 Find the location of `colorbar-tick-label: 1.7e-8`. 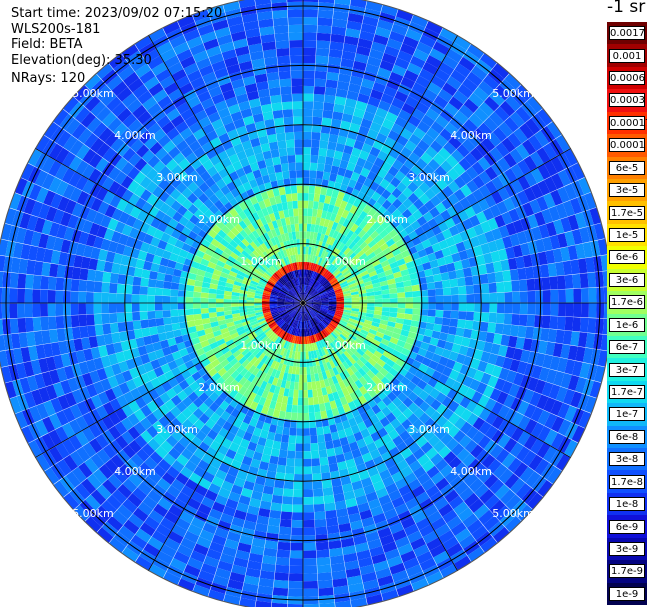

colorbar-tick-label: 1.7e-8 is located at coordinates (627, 481).